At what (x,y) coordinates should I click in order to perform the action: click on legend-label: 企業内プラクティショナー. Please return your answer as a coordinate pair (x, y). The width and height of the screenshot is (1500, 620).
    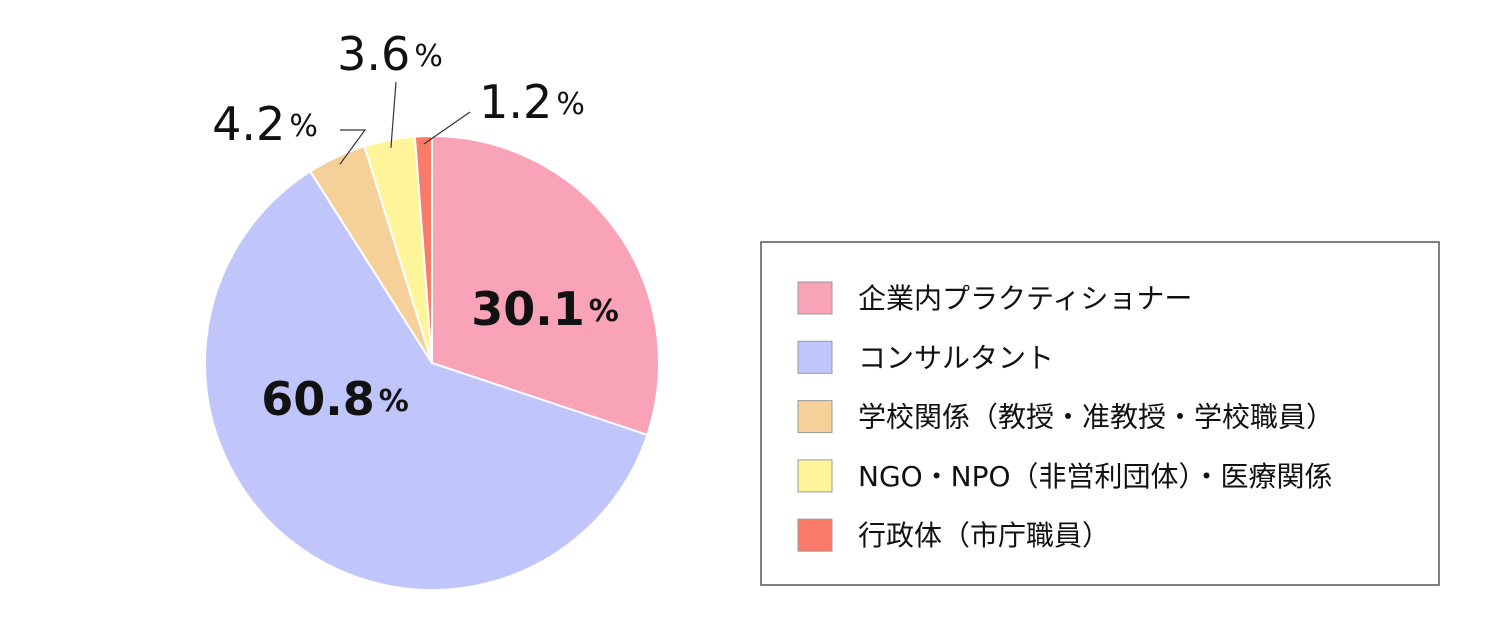
    Looking at the image, I should click on (1025, 298).